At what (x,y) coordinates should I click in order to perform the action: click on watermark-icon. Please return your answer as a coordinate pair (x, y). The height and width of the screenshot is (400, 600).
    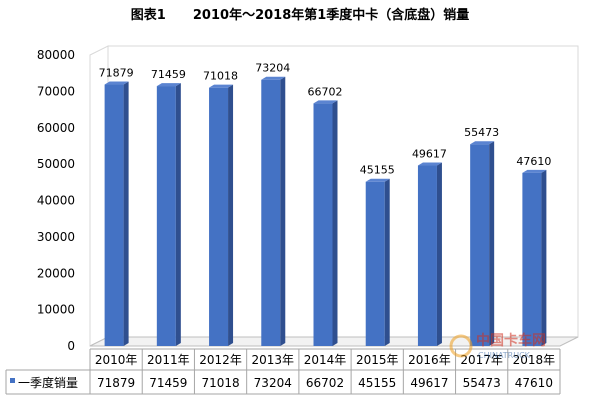
    Looking at the image, I should click on (461, 346).